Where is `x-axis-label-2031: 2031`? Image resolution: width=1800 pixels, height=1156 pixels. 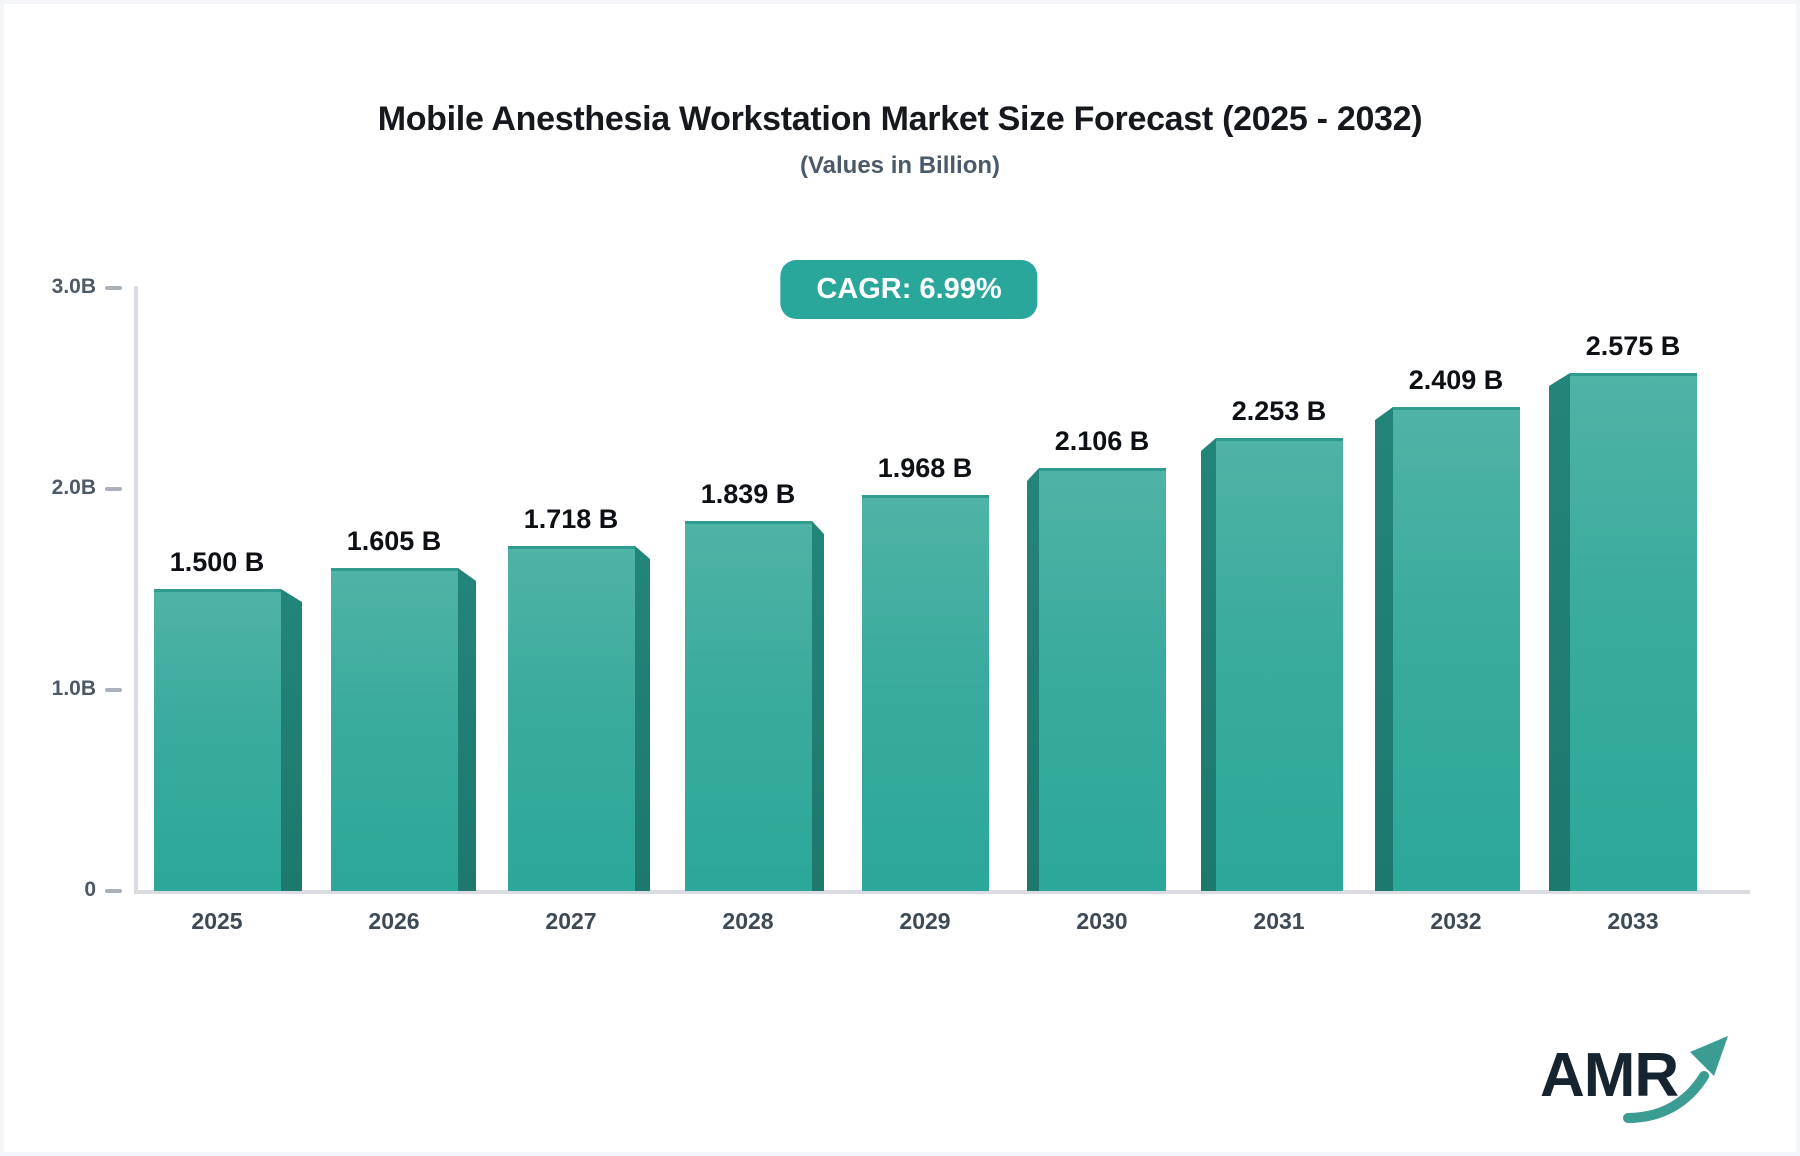
x-axis-label-2031: 2031 is located at coordinates (1279, 921).